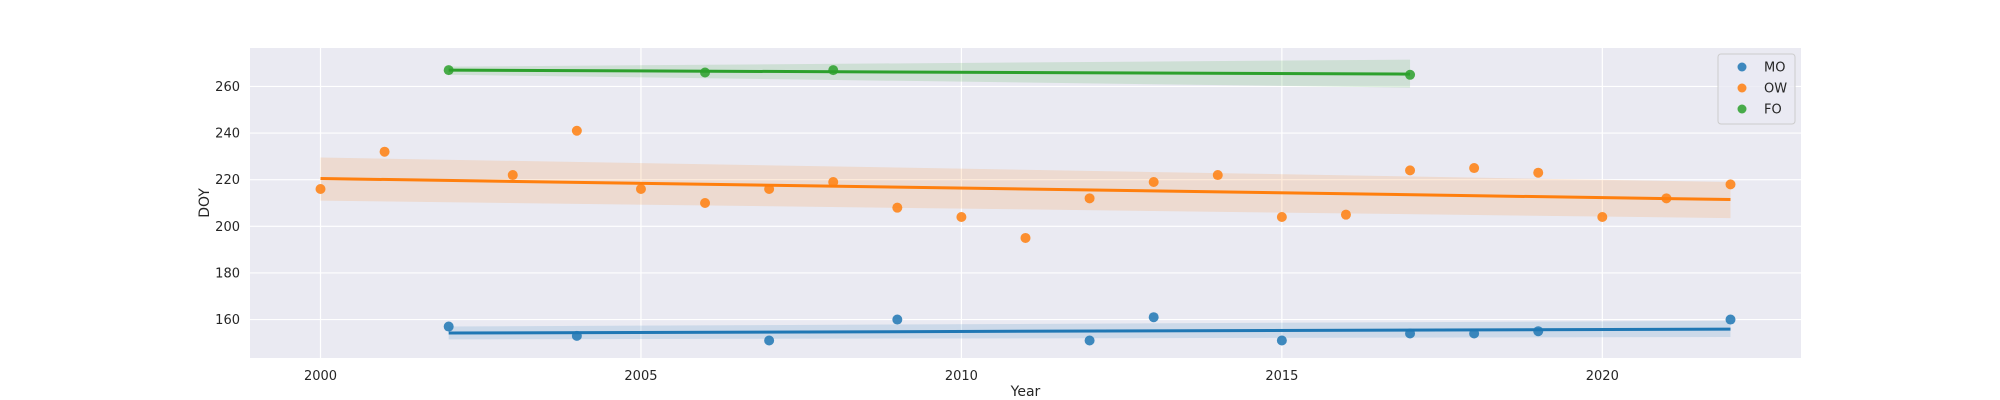 This screenshot has width=2000, height=400. I want to click on confidence-band, so click(929, 73).